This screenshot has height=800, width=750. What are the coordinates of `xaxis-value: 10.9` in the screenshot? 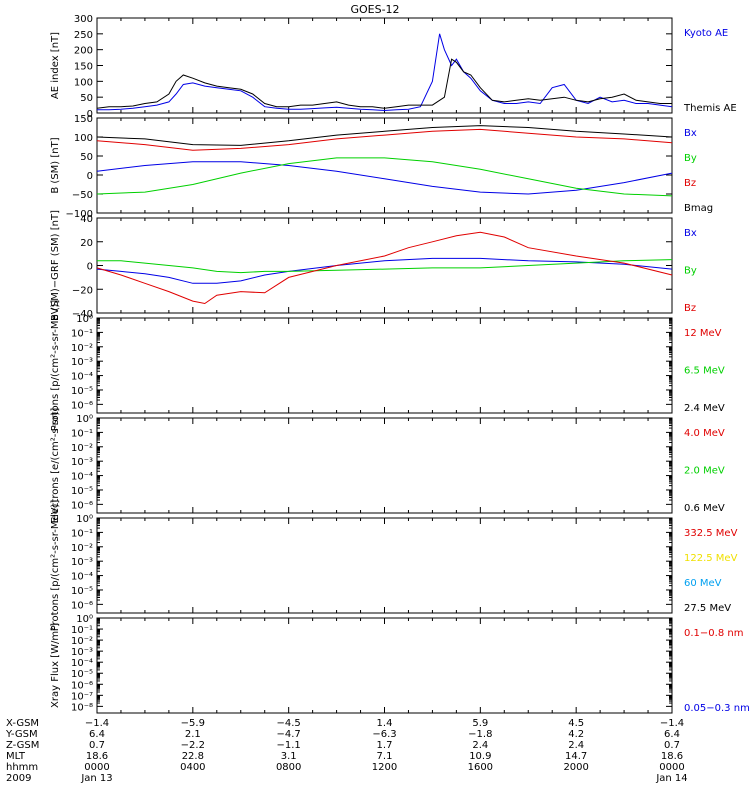 It's located at (480, 756).